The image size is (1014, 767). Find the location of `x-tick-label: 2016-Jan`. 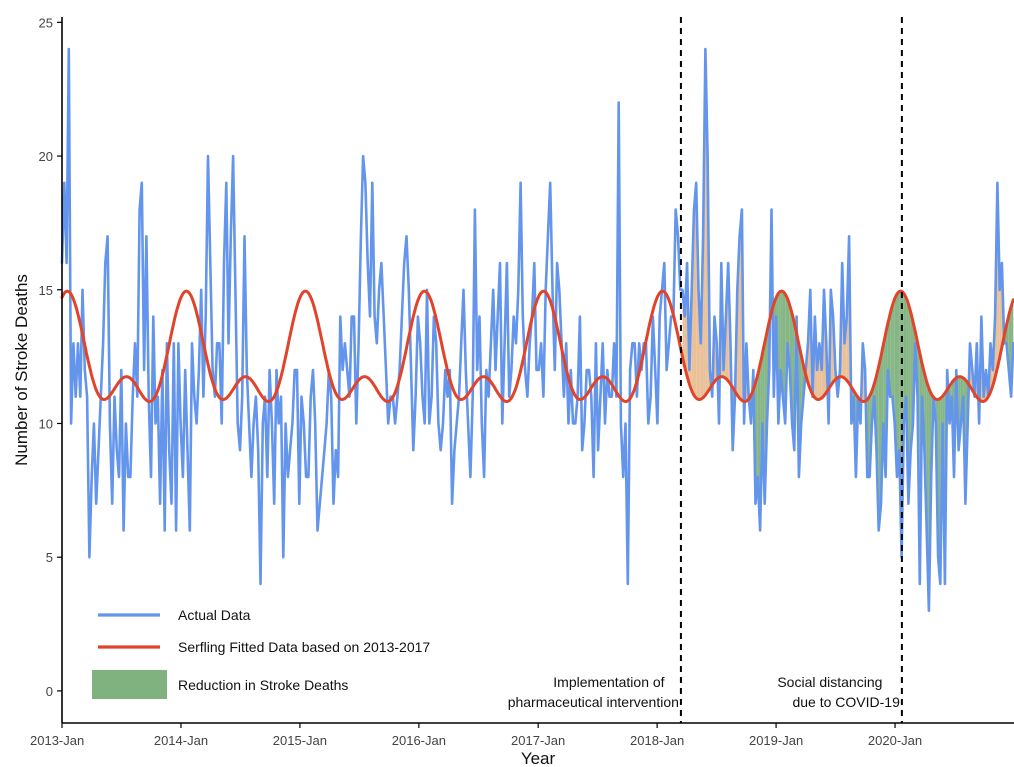

x-tick-label: 2016-Jan is located at coordinates (419, 740).